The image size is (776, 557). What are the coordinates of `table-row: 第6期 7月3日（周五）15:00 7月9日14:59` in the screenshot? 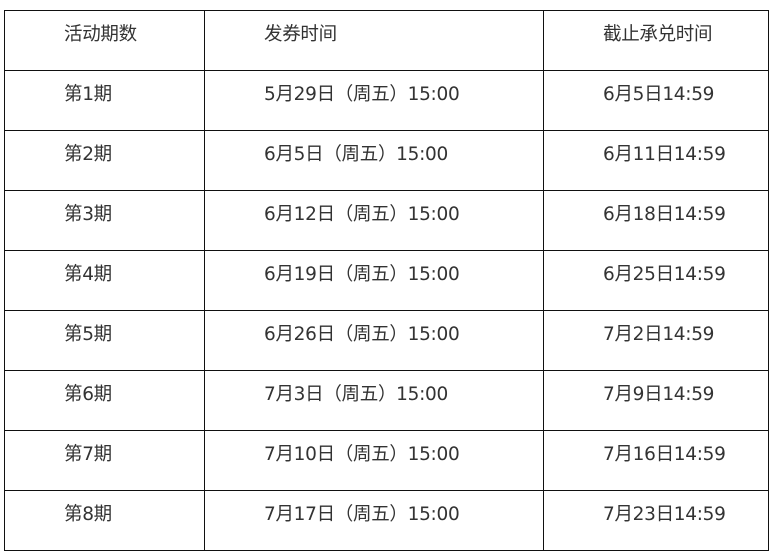 It's located at (386, 400).